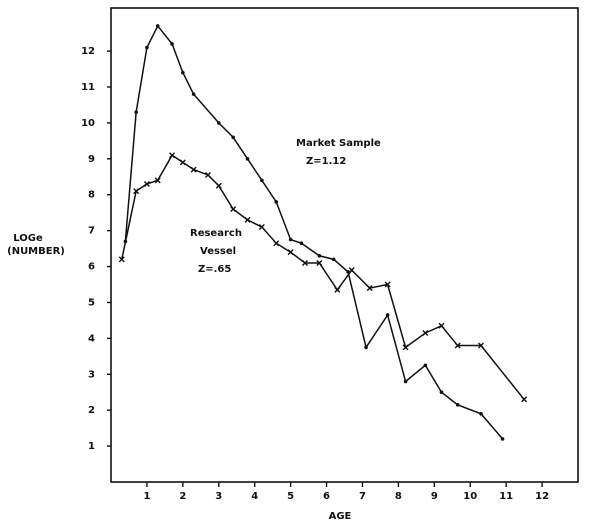  What do you see at coordinates (91, 231) in the screenshot?
I see `y-tick-label: 7` at bounding box center [91, 231].